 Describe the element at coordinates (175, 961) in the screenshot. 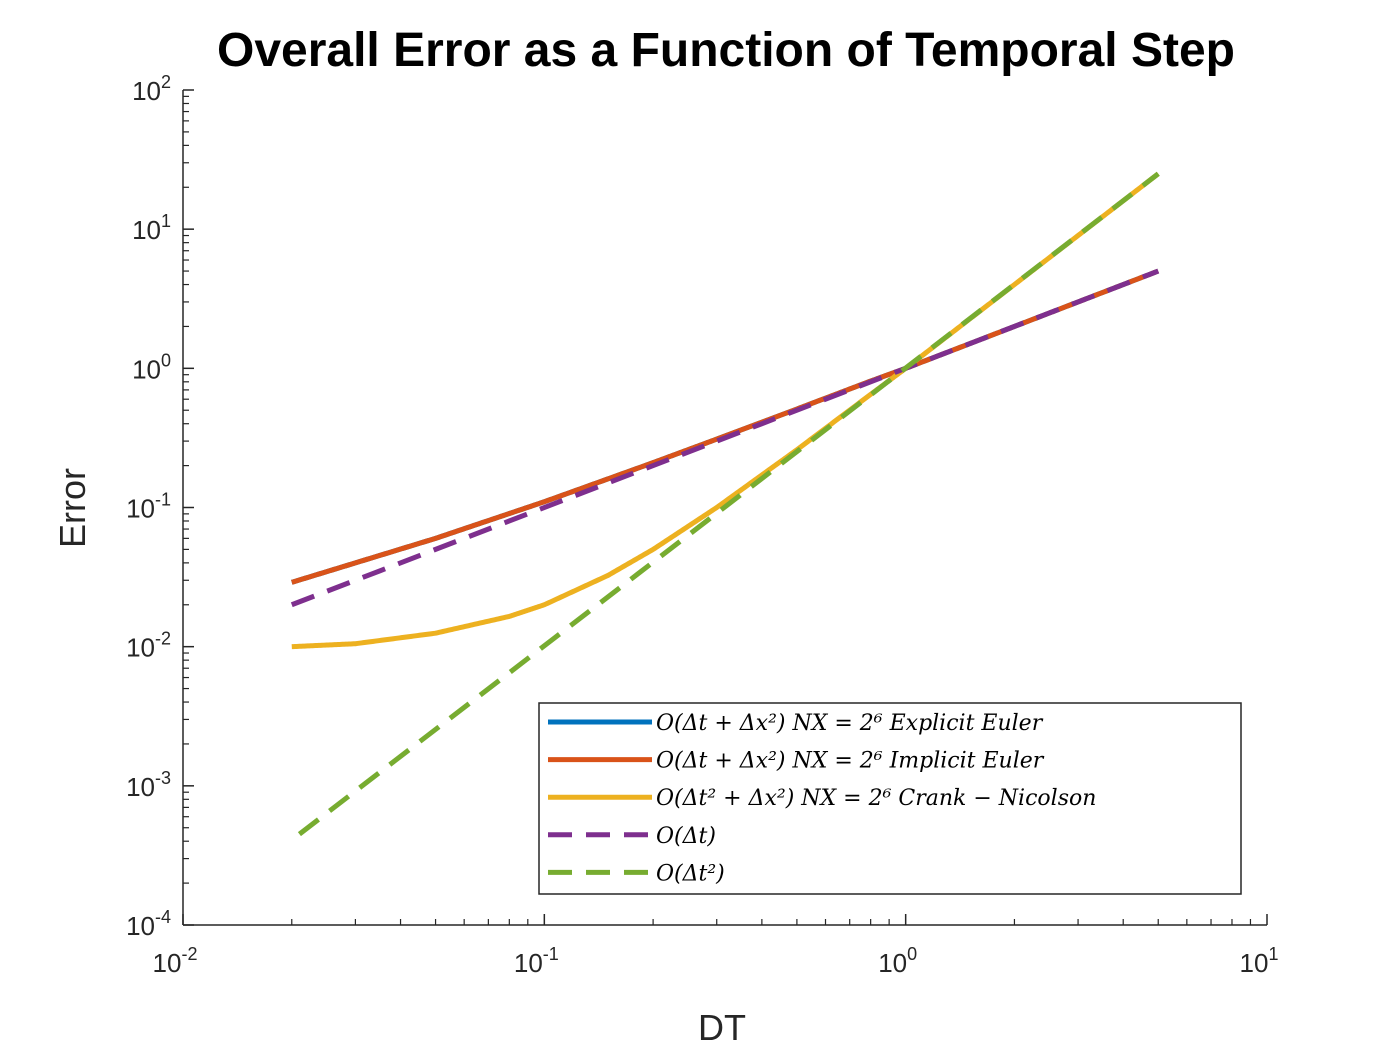

I see `x-tick-label: 10⁻²` at that location.